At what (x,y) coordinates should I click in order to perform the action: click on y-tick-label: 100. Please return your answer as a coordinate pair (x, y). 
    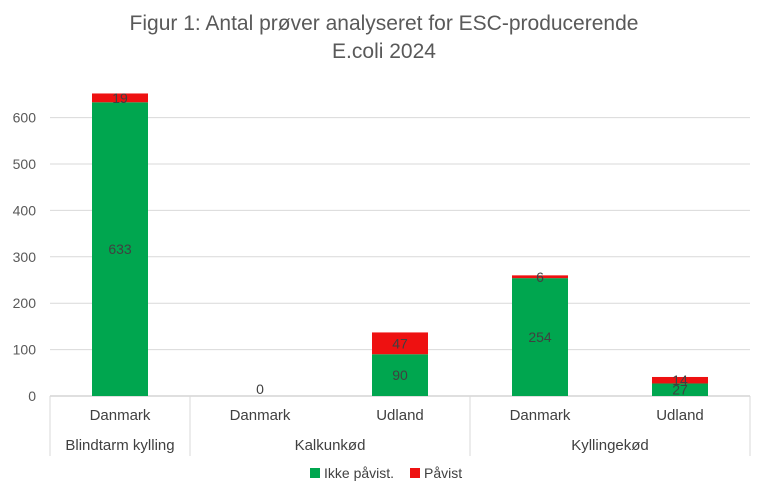
    Looking at the image, I should click on (25, 350).